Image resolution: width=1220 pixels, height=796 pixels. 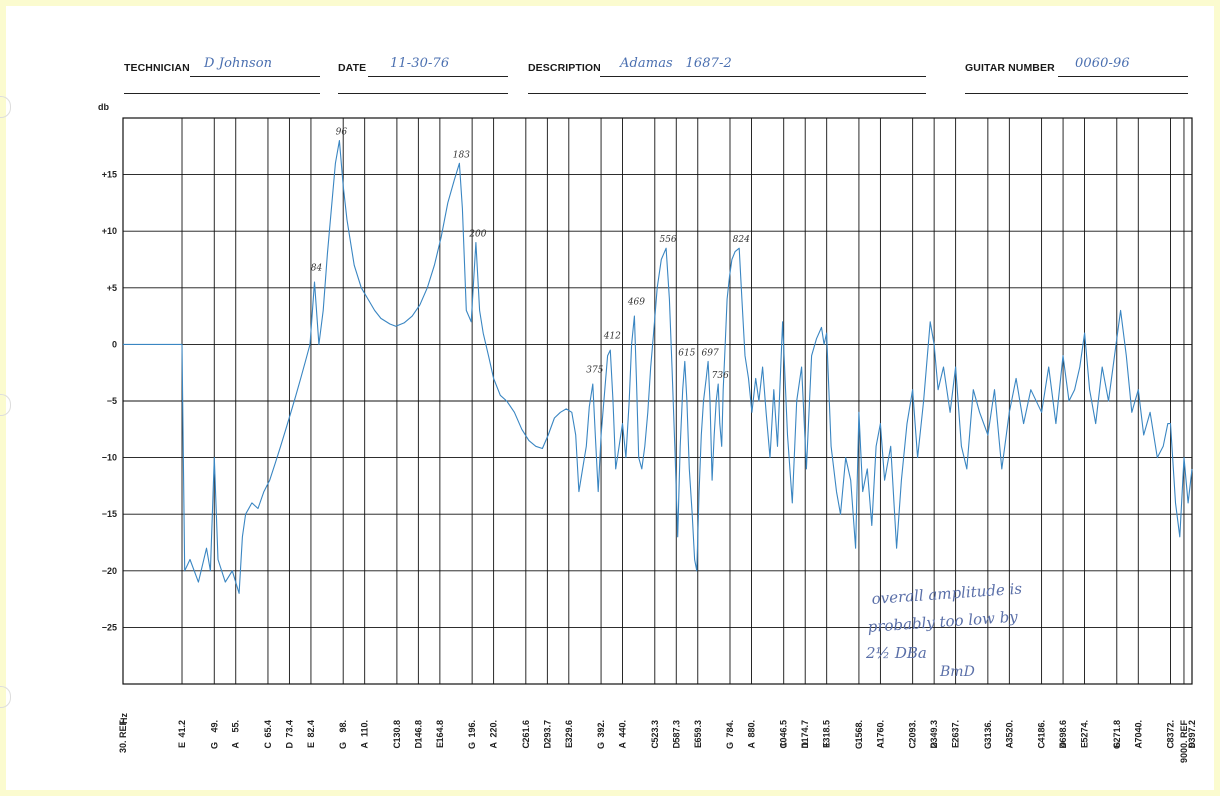 I want to click on technician-underline, so click(x=255, y=76).